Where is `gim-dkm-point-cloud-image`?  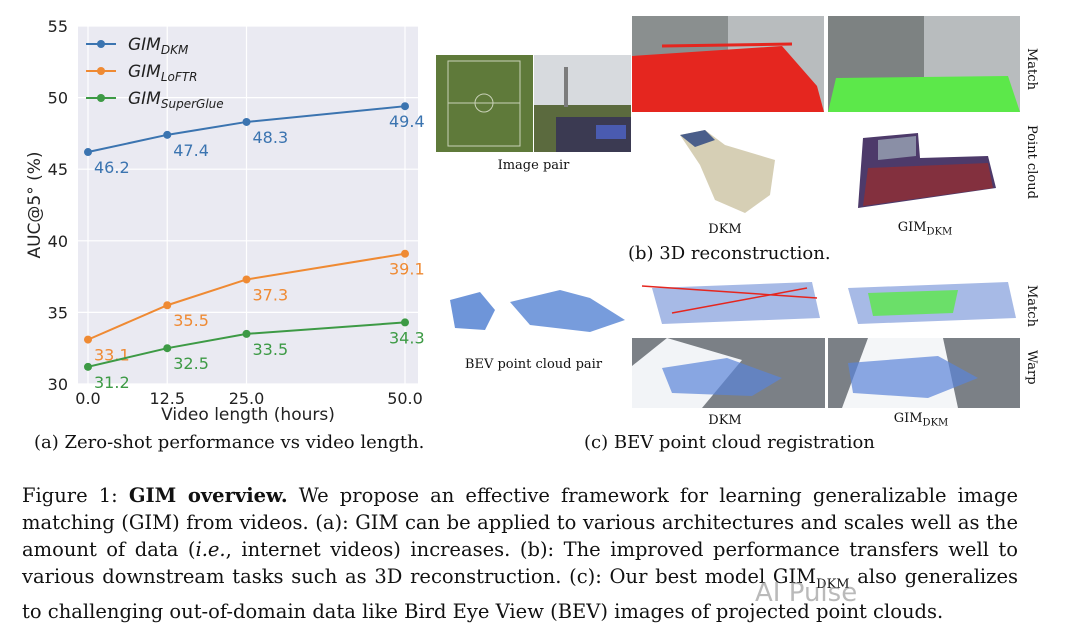
gim-dkm-point-cloud-image is located at coordinates (923, 169).